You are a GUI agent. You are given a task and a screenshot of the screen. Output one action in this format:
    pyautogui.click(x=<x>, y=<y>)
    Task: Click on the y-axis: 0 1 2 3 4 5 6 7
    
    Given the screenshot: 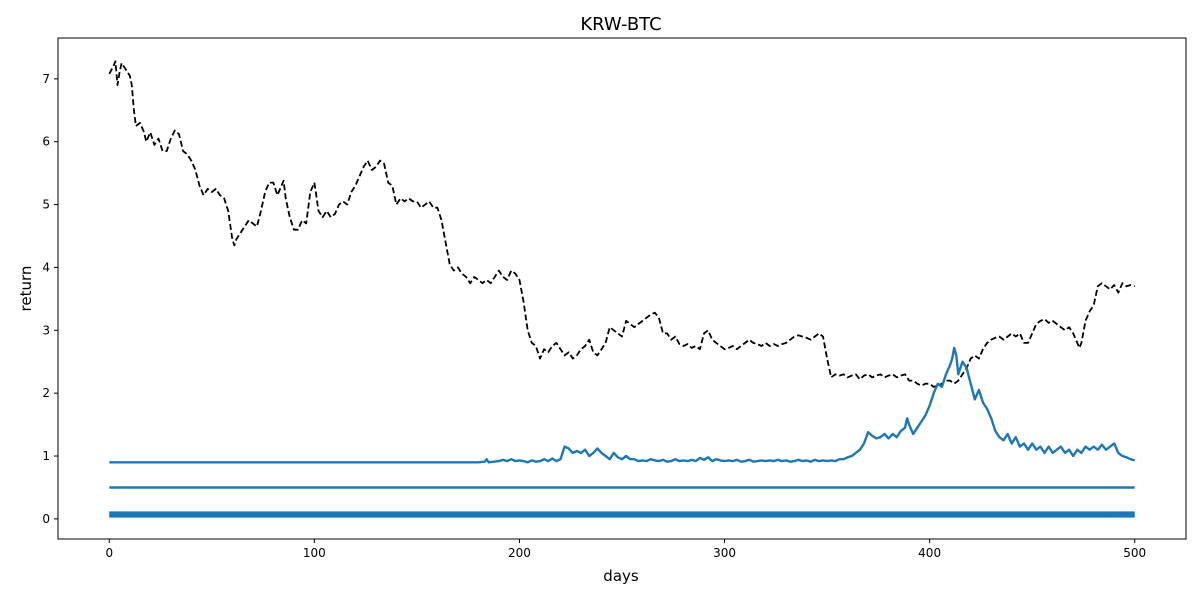 What is the action you would take?
    pyautogui.click(x=50, y=299)
    